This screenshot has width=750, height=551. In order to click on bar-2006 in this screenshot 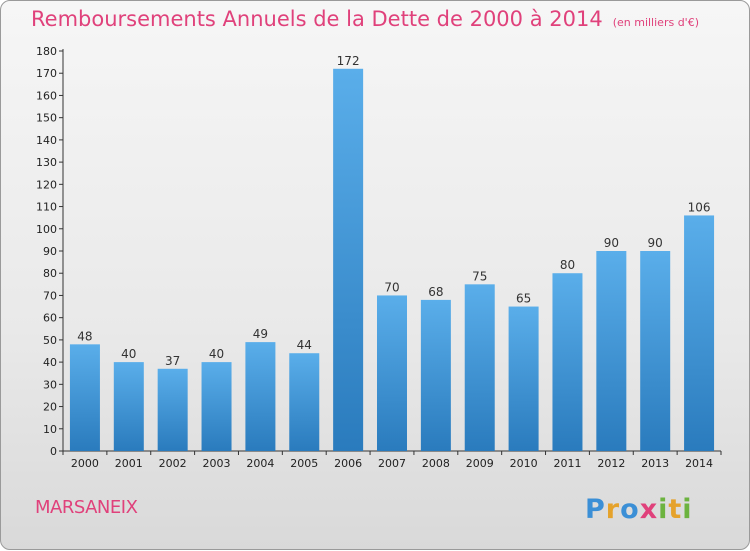, I will do `click(348, 260)`.